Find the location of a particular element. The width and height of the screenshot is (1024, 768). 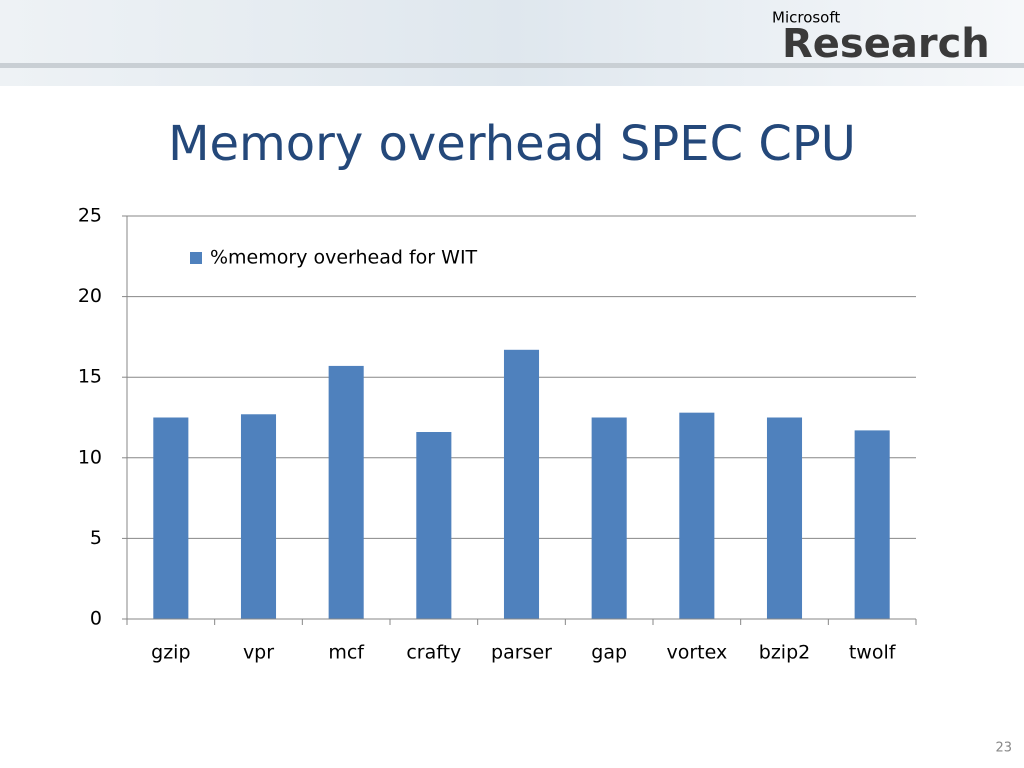

y-tick-label: 0 is located at coordinates (96, 619).